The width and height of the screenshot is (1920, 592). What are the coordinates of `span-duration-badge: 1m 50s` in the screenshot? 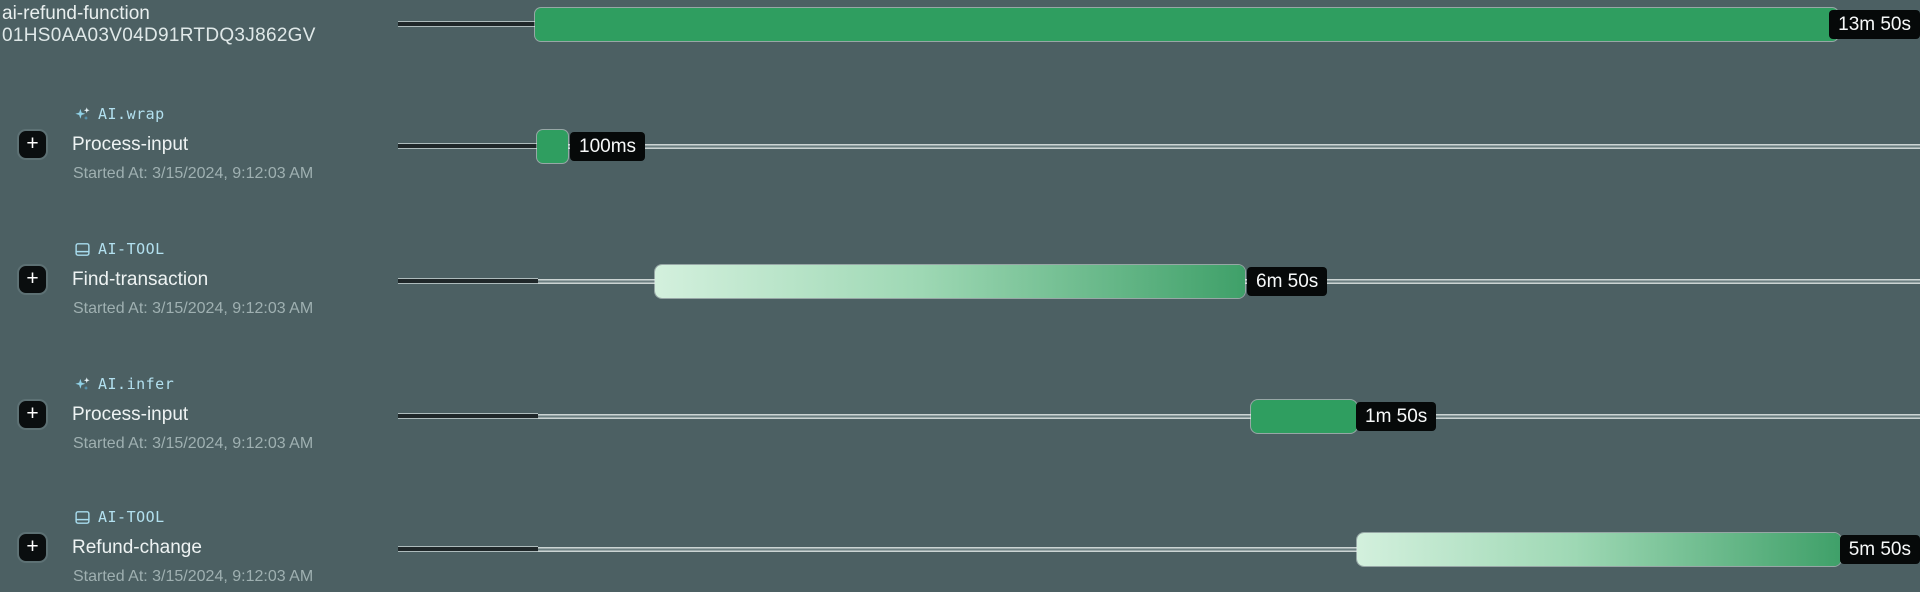 It's located at (1396, 416).